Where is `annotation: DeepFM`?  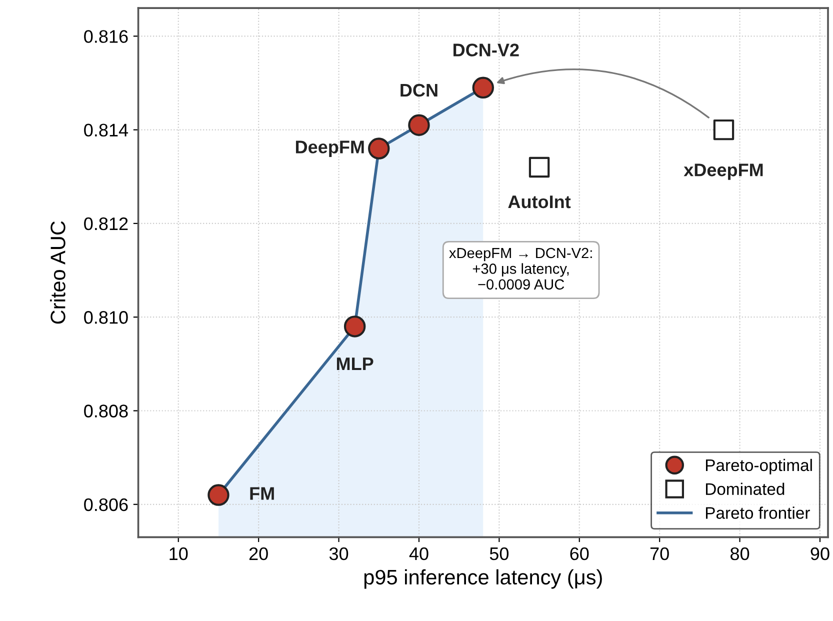 annotation: DeepFM is located at coordinates (330, 148).